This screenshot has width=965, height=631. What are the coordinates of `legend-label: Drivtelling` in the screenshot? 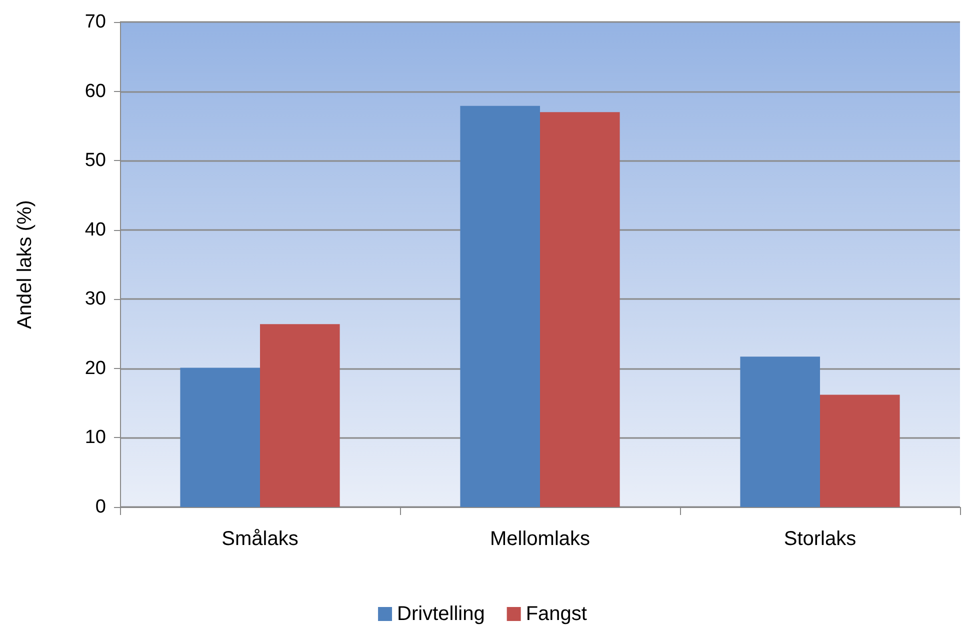 It's located at (441, 614).